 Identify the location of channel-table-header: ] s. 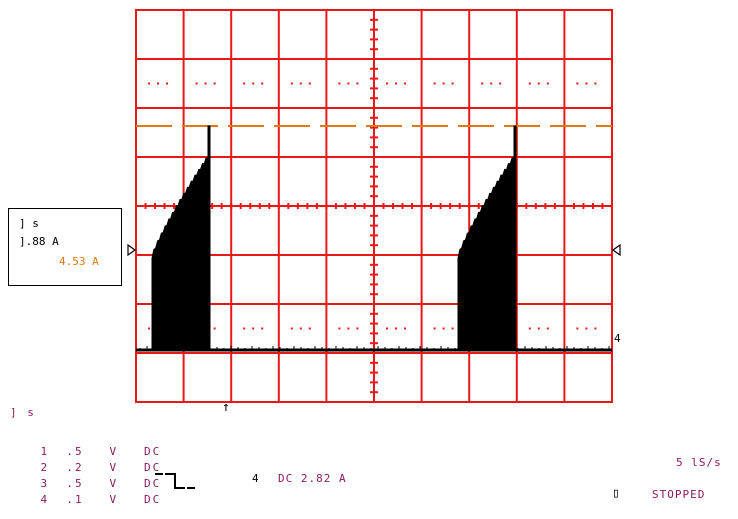
(23, 412).